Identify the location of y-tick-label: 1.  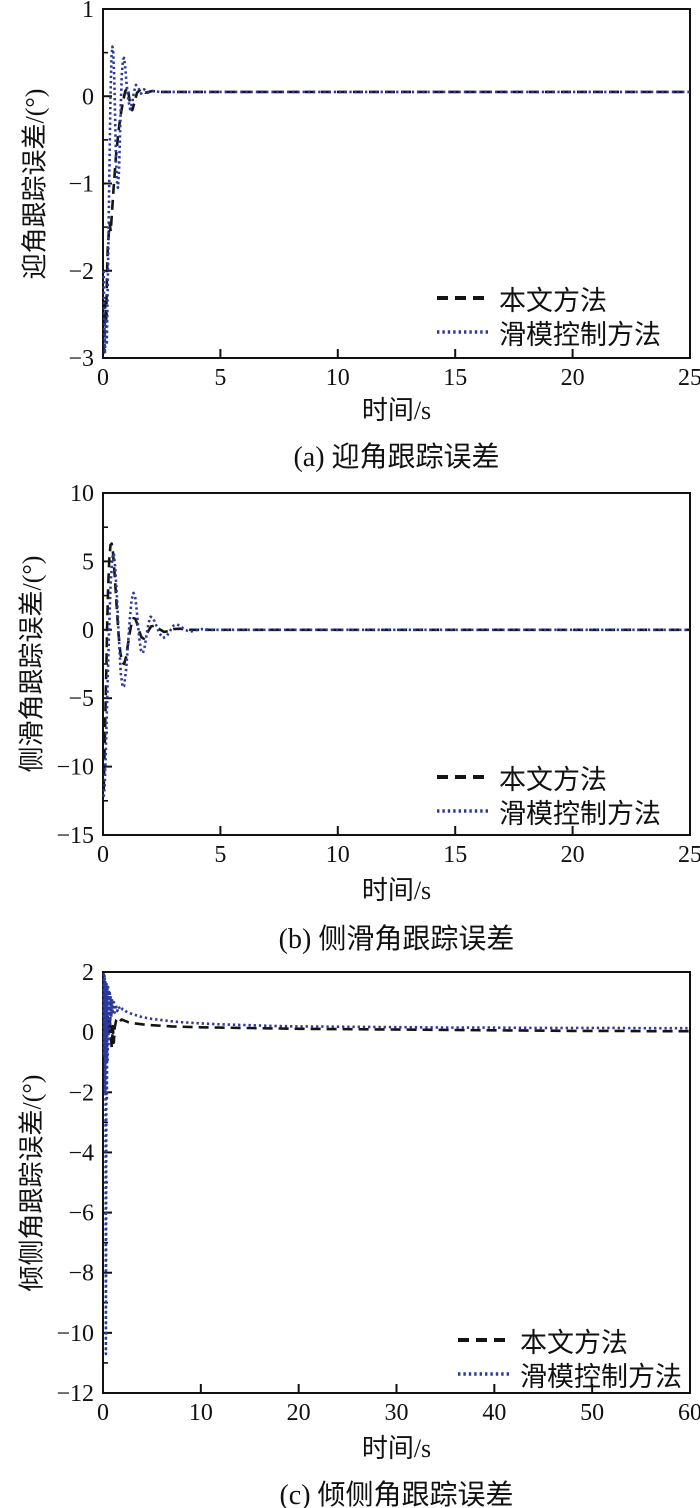
(88, 11).